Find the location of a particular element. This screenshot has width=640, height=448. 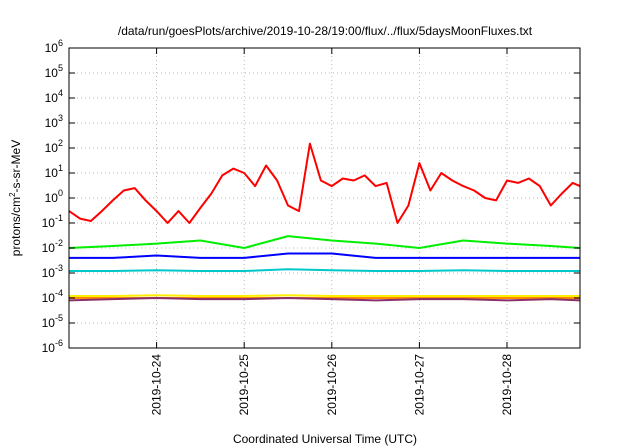

y-tick-label-exp: 0 is located at coordinates (60, 193).